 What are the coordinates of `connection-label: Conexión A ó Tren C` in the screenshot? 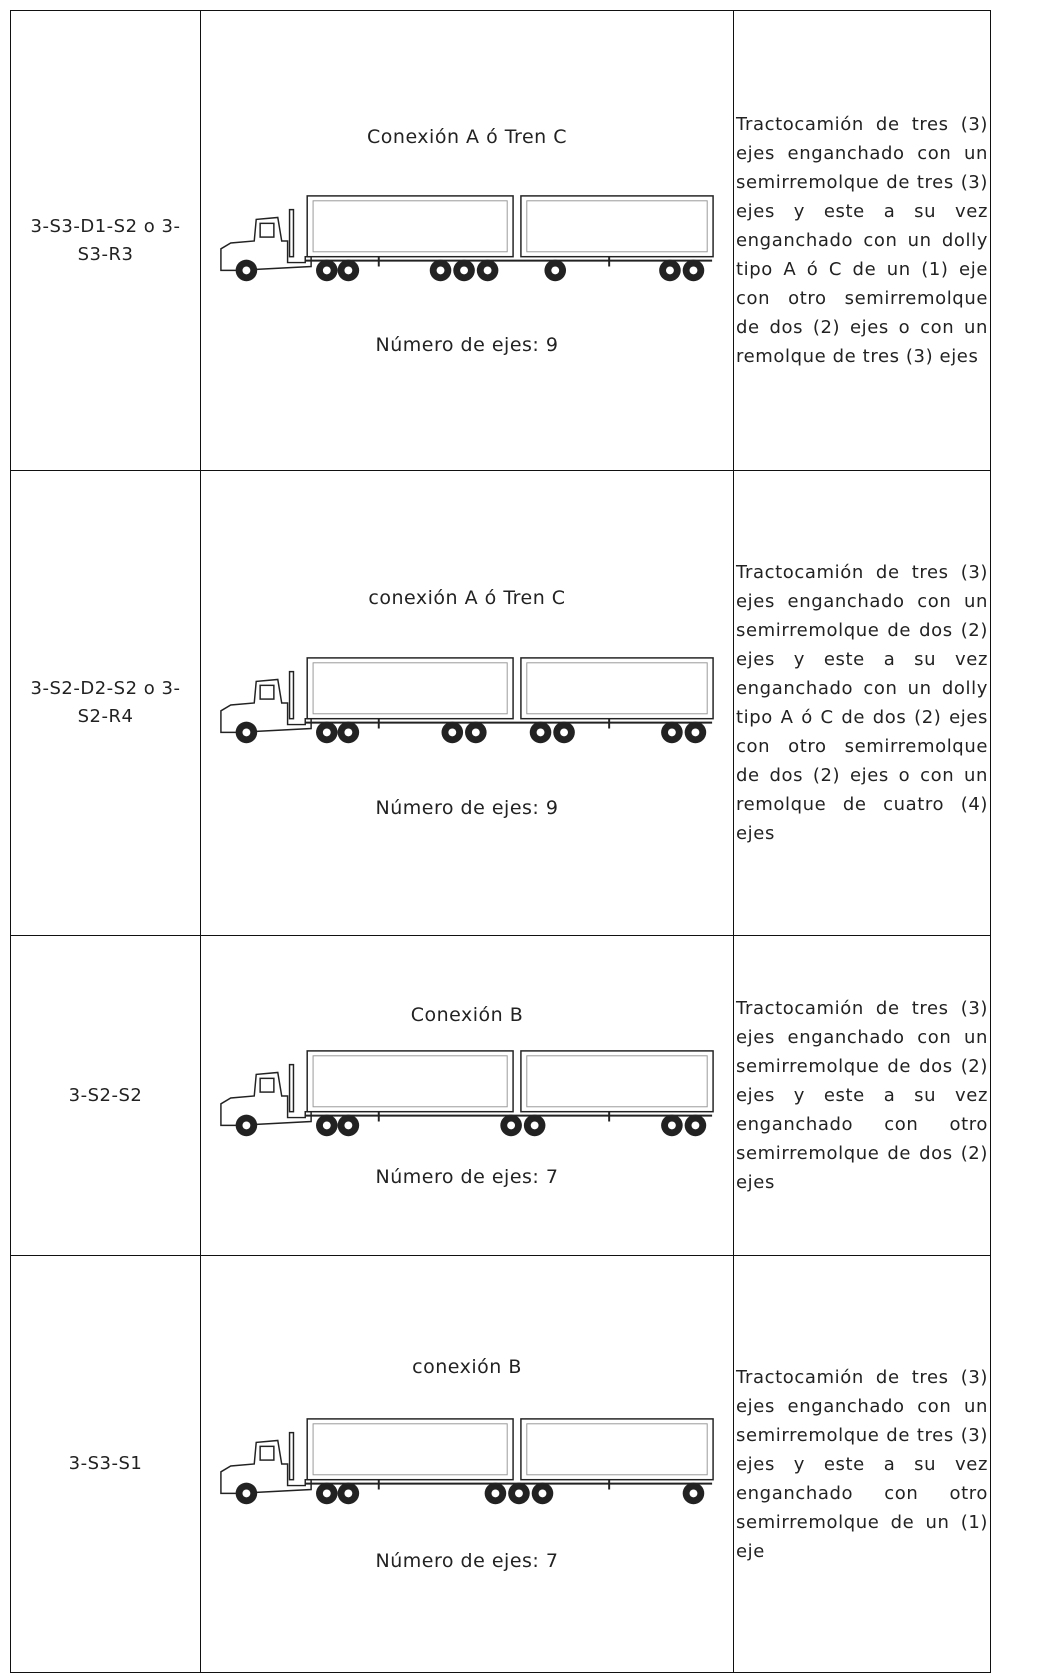 It's located at (467, 136).